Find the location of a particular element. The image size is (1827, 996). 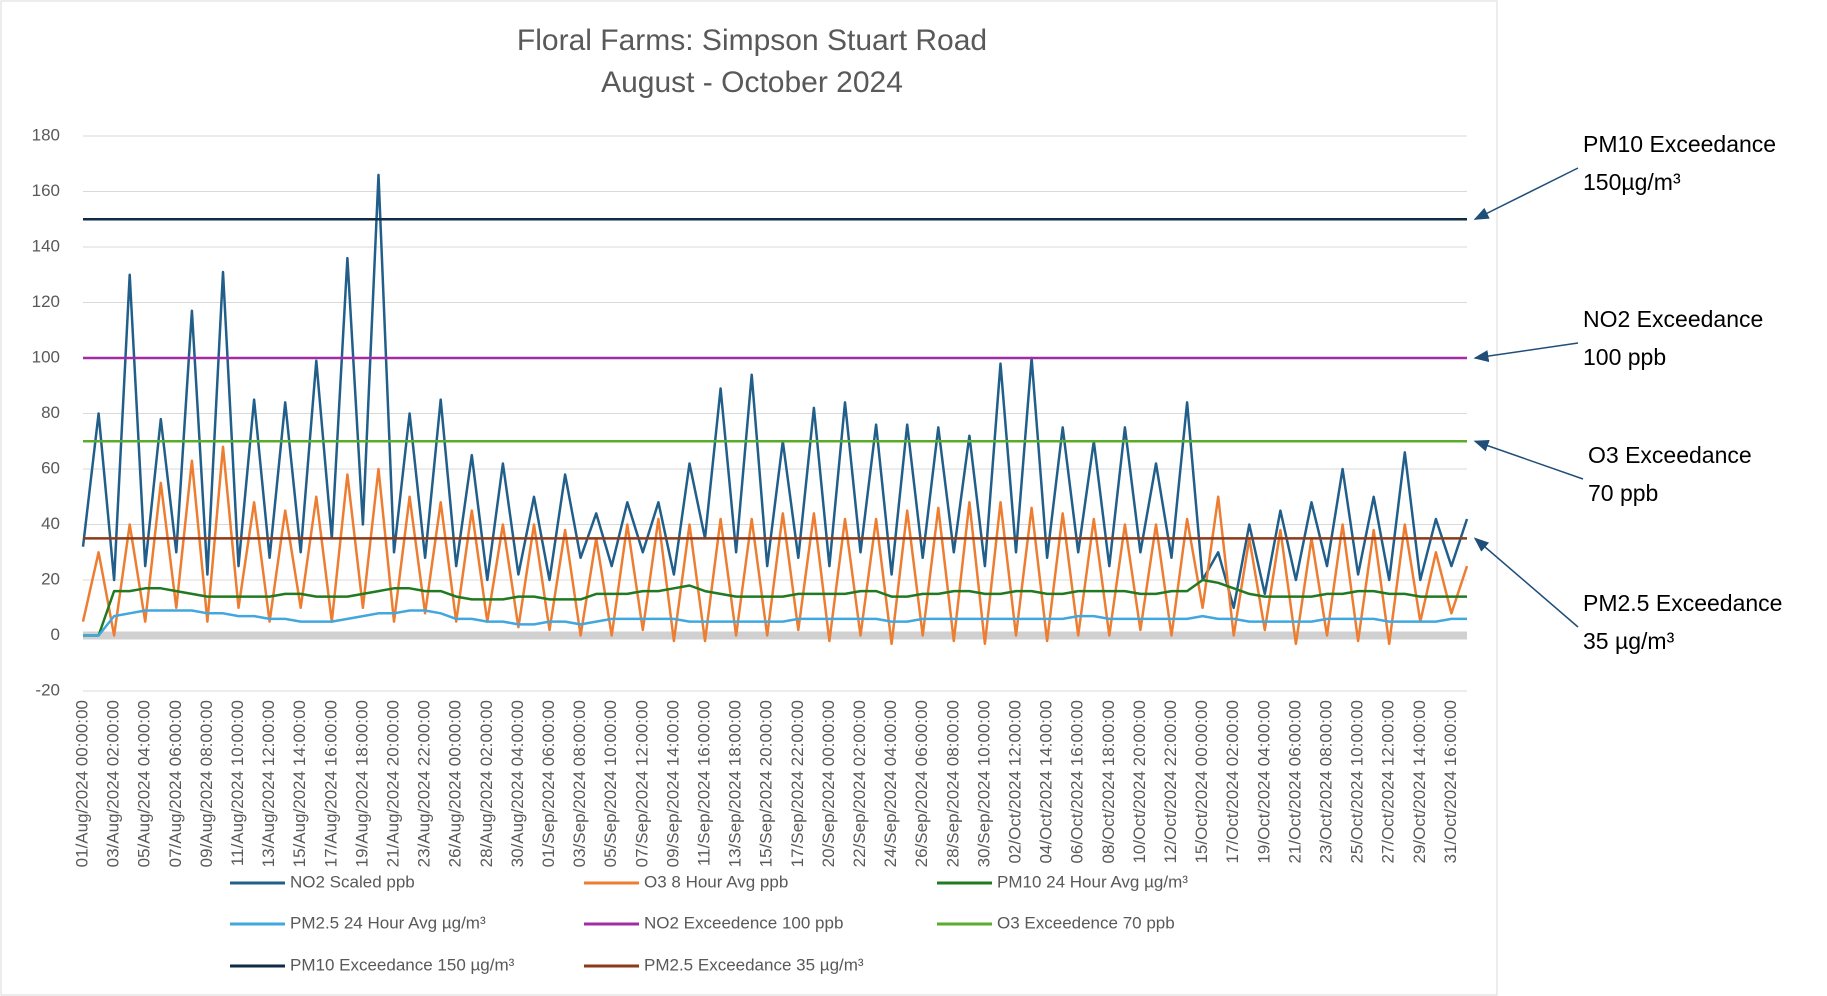

x-tick-label: 03/Aug/2024 02:00:00 is located at coordinates (113, 783).